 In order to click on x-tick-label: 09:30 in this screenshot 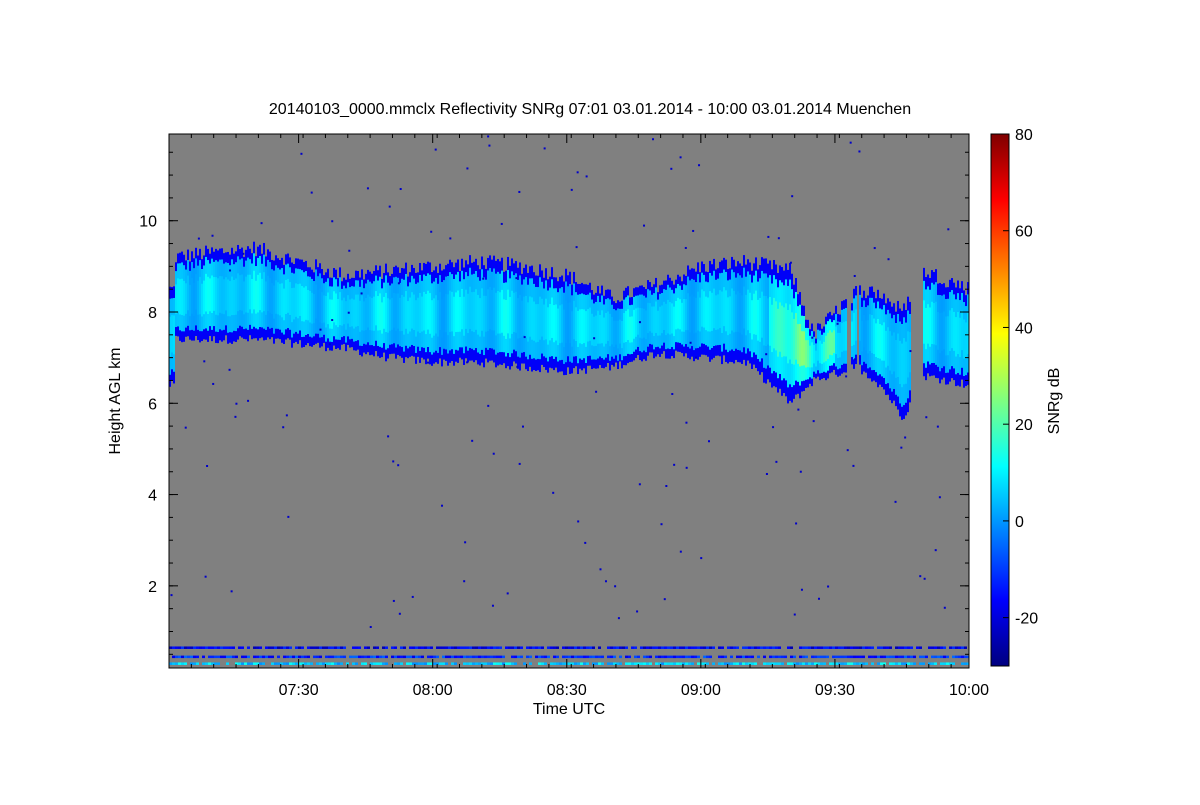, I will do `click(835, 690)`.